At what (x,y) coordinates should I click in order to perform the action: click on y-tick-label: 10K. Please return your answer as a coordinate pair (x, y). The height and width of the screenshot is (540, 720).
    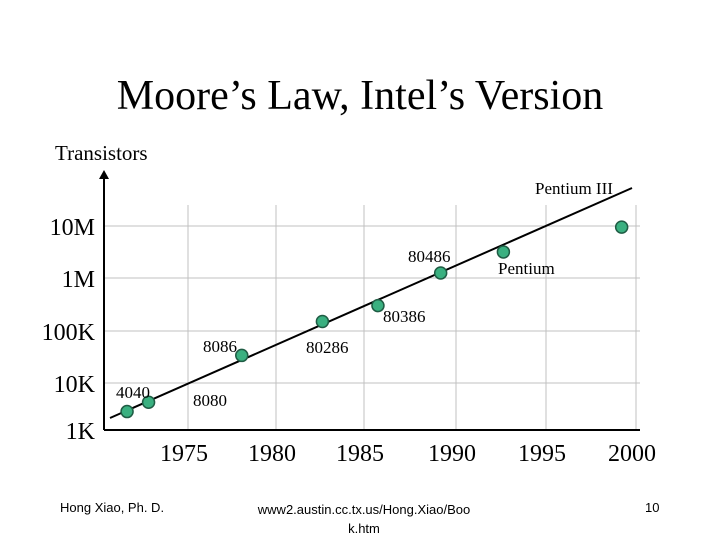
    Looking at the image, I should click on (75, 385).